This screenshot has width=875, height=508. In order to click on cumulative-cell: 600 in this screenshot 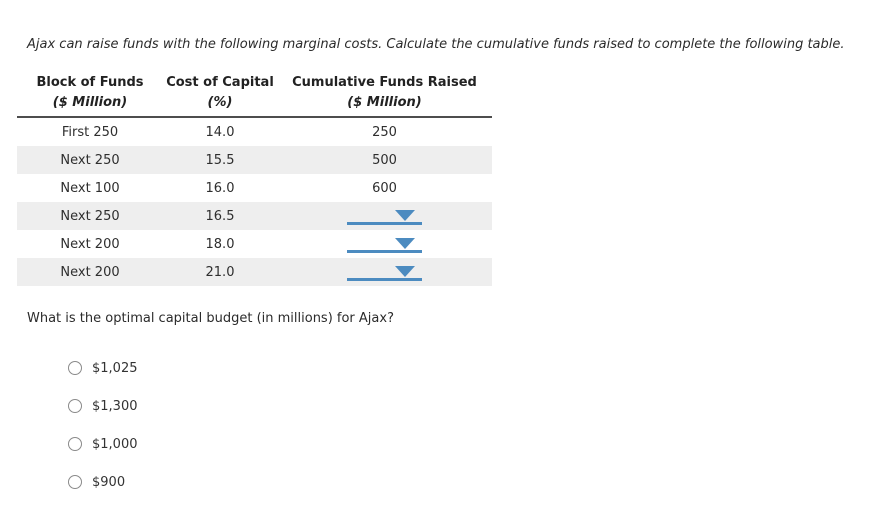, I will do `click(384, 188)`.